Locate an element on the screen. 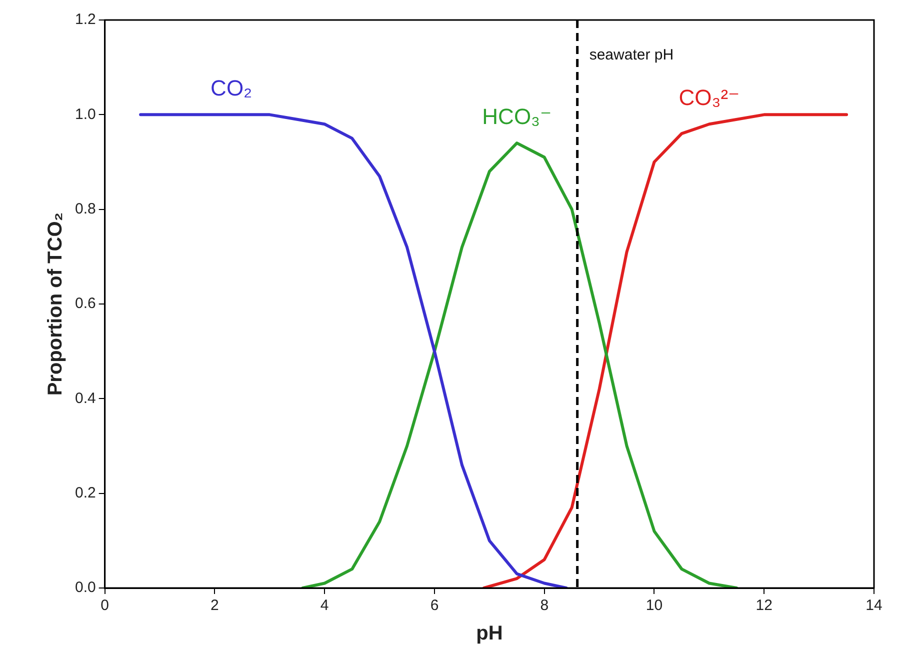 The width and height of the screenshot is (904, 655). y-tick-label: 1.2 is located at coordinates (85, 19).